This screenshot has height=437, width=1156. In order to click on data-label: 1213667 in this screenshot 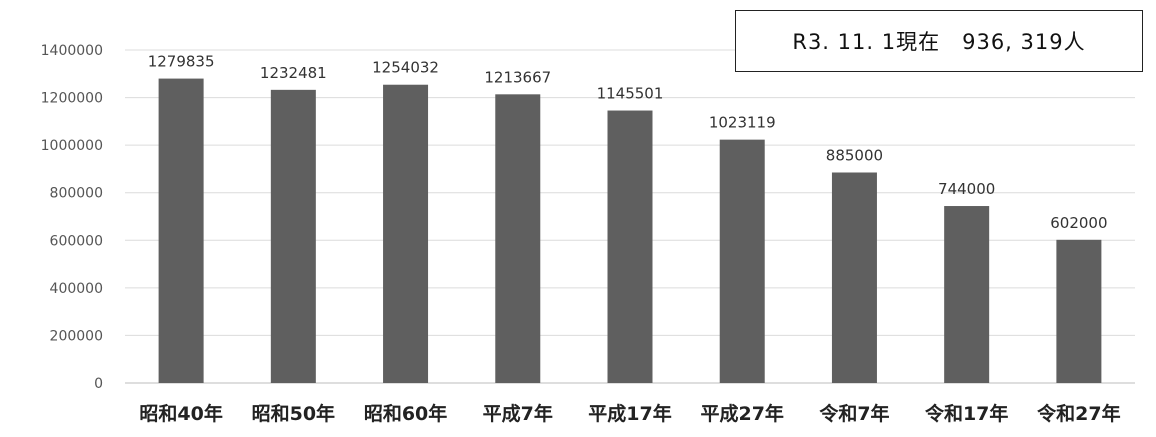, I will do `click(517, 77)`.